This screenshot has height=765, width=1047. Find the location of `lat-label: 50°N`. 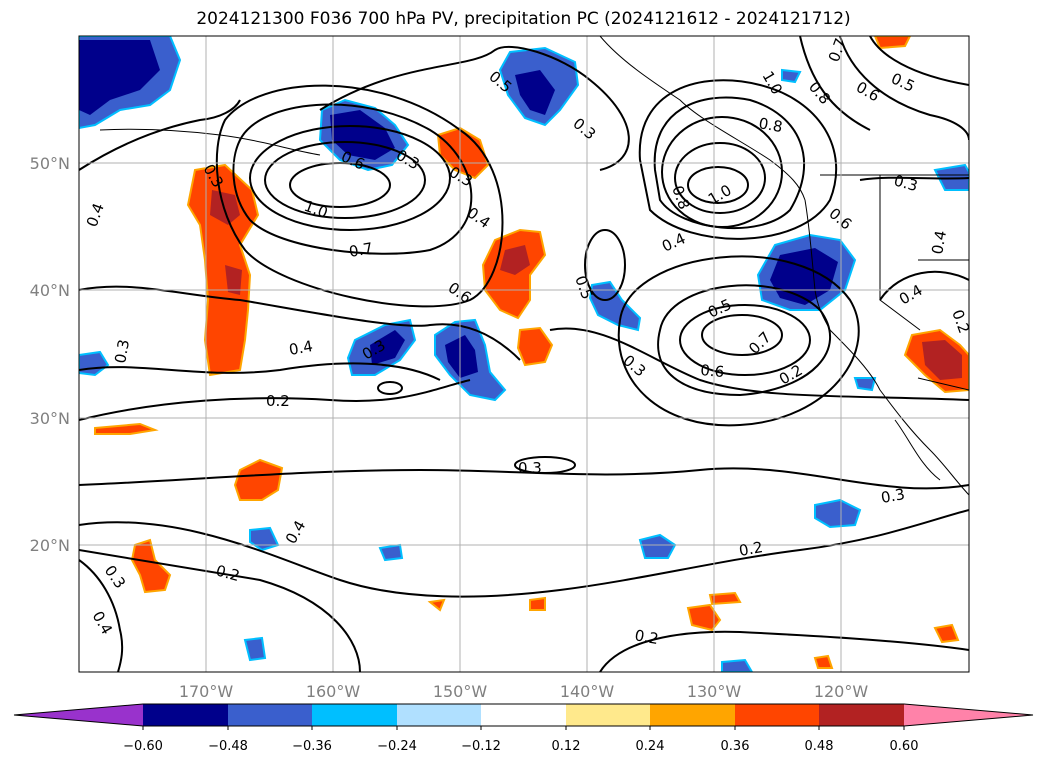

lat-label: 50°N is located at coordinates (50, 163).